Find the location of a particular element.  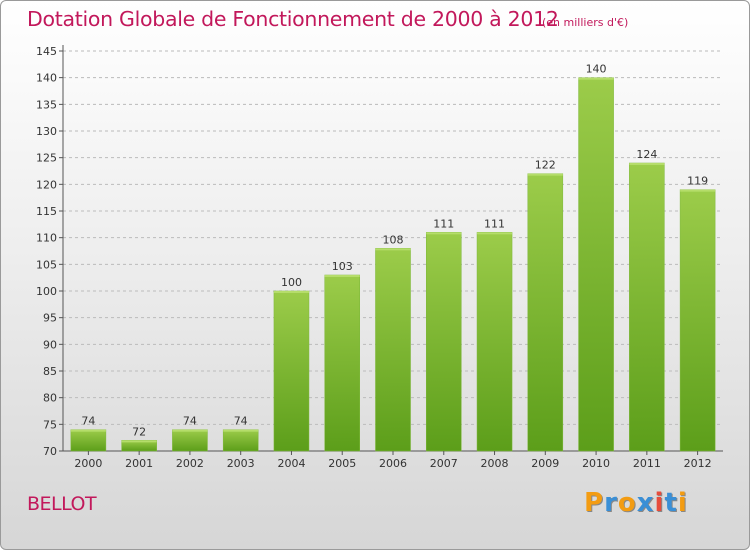

y-tick-label: 80 is located at coordinates (50, 398).